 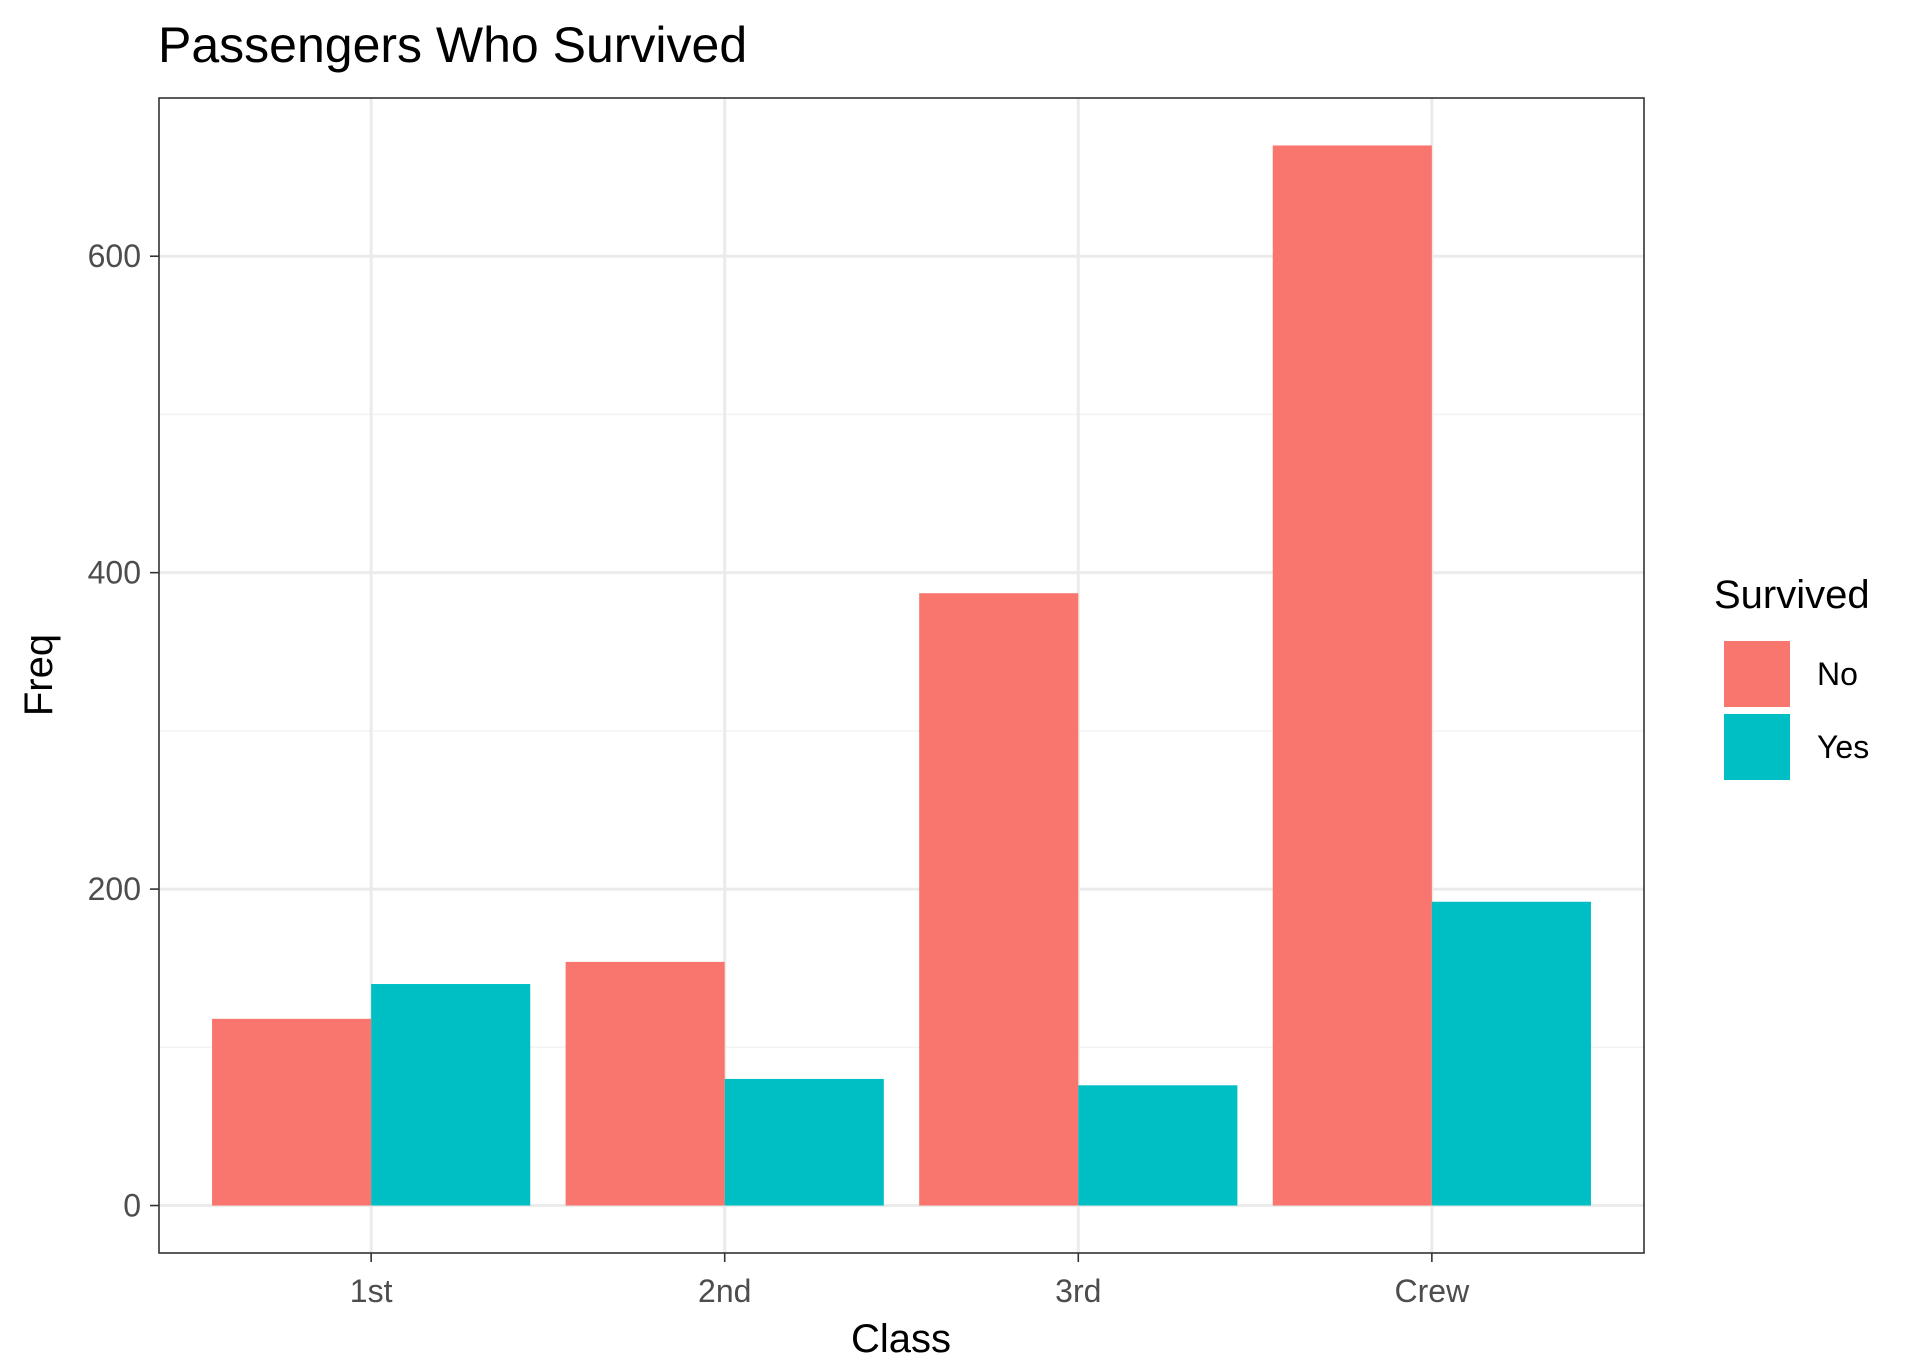 What do you see at coordinates (1511, 1053) in the screenshot?
I see `bar-yes-crew` at bounding box center [1511, 1053].